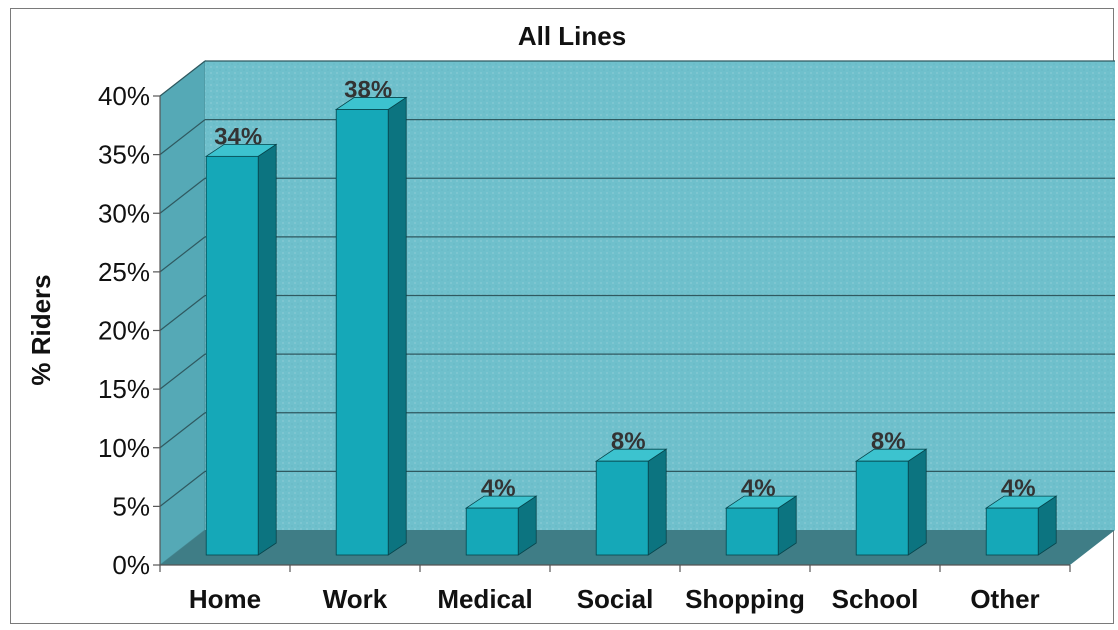 This screenshot has width=1118, height=630. Describe the element at coordinates (131, 506) in the screenshot. I see `y-tick-label: 5%` at that location.